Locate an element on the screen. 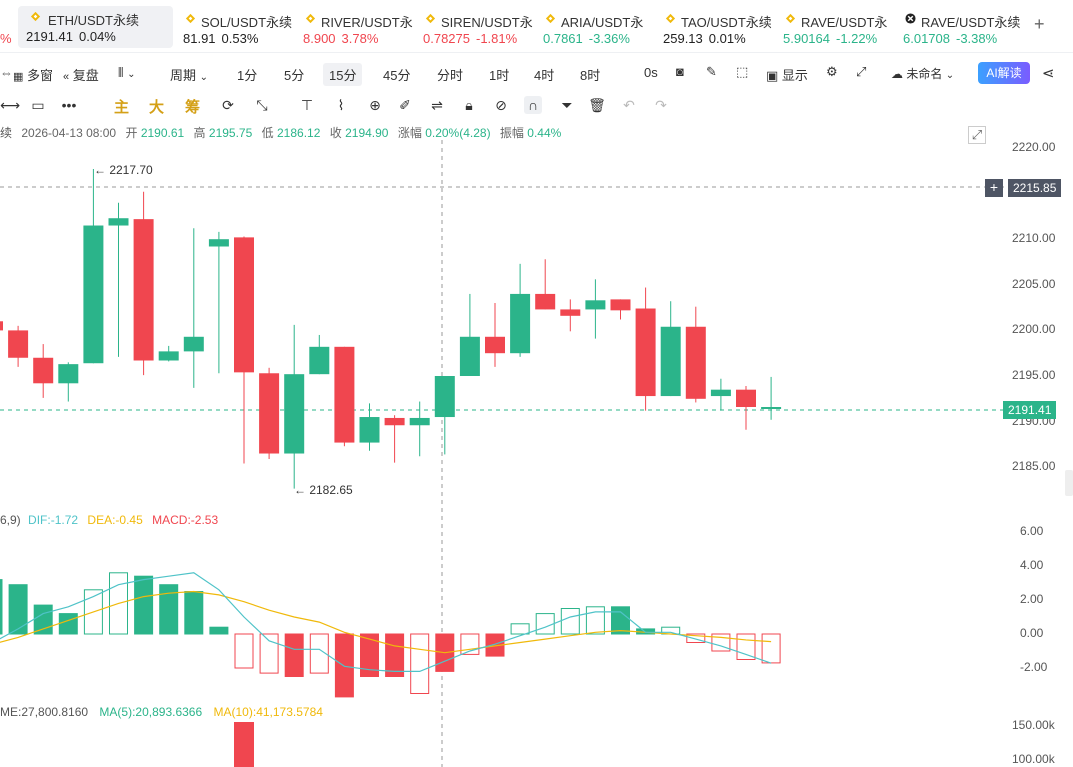 The height and width of the screenshot is (767, 1073). filter-icon: ⏷ is located at coordinates (567, 105).